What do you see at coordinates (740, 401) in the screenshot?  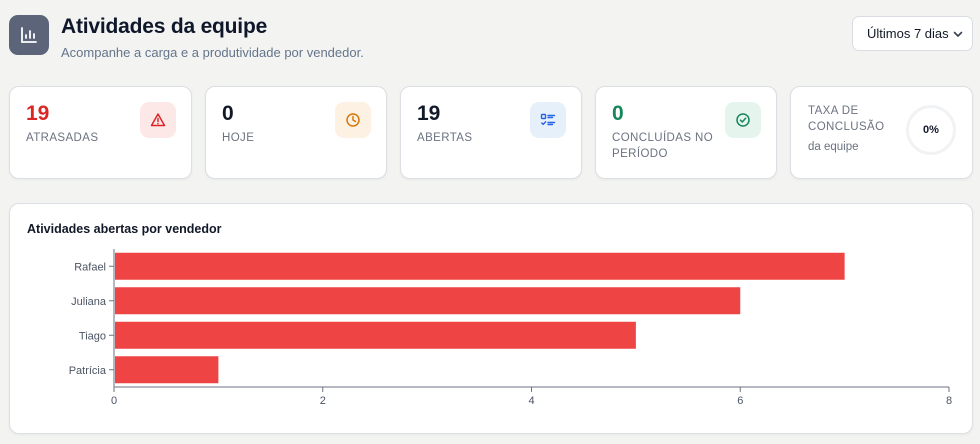 I see `x-tick-label: 6` at bounding box center [740, 401].